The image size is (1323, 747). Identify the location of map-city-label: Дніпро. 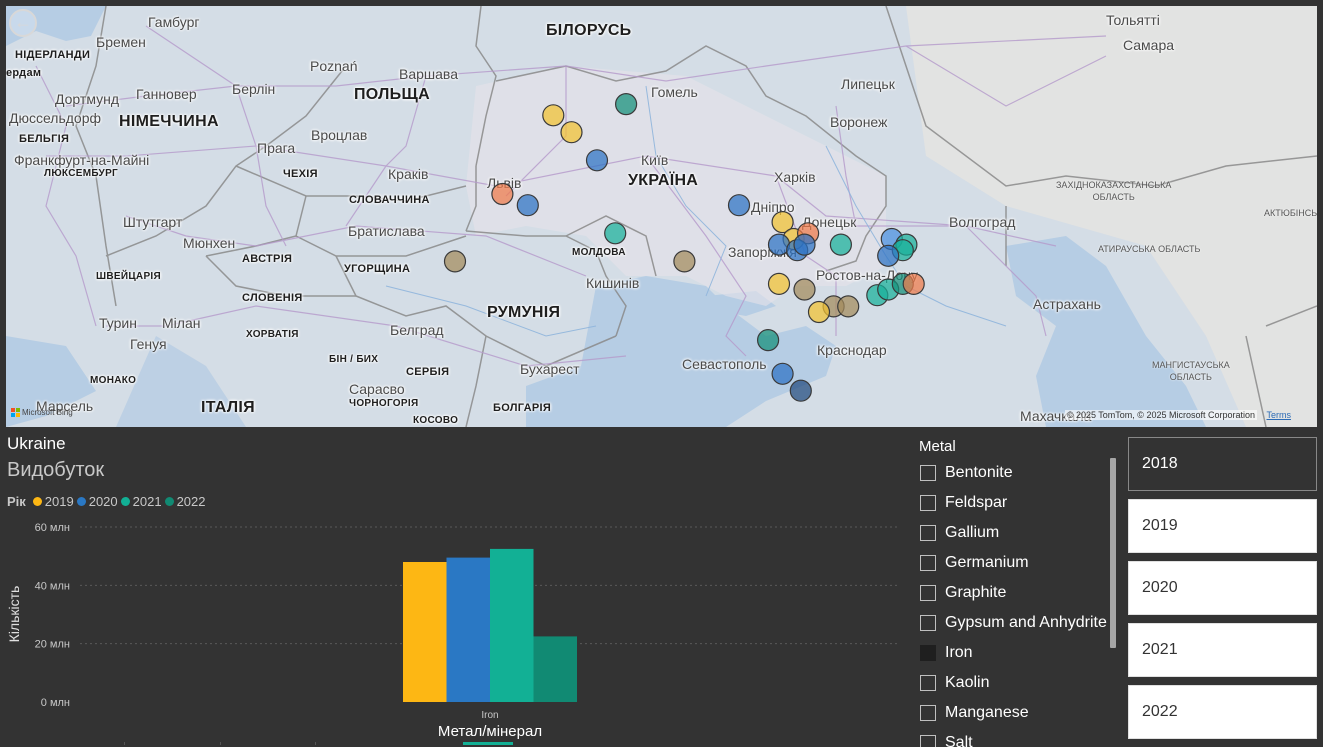
(773, 207).